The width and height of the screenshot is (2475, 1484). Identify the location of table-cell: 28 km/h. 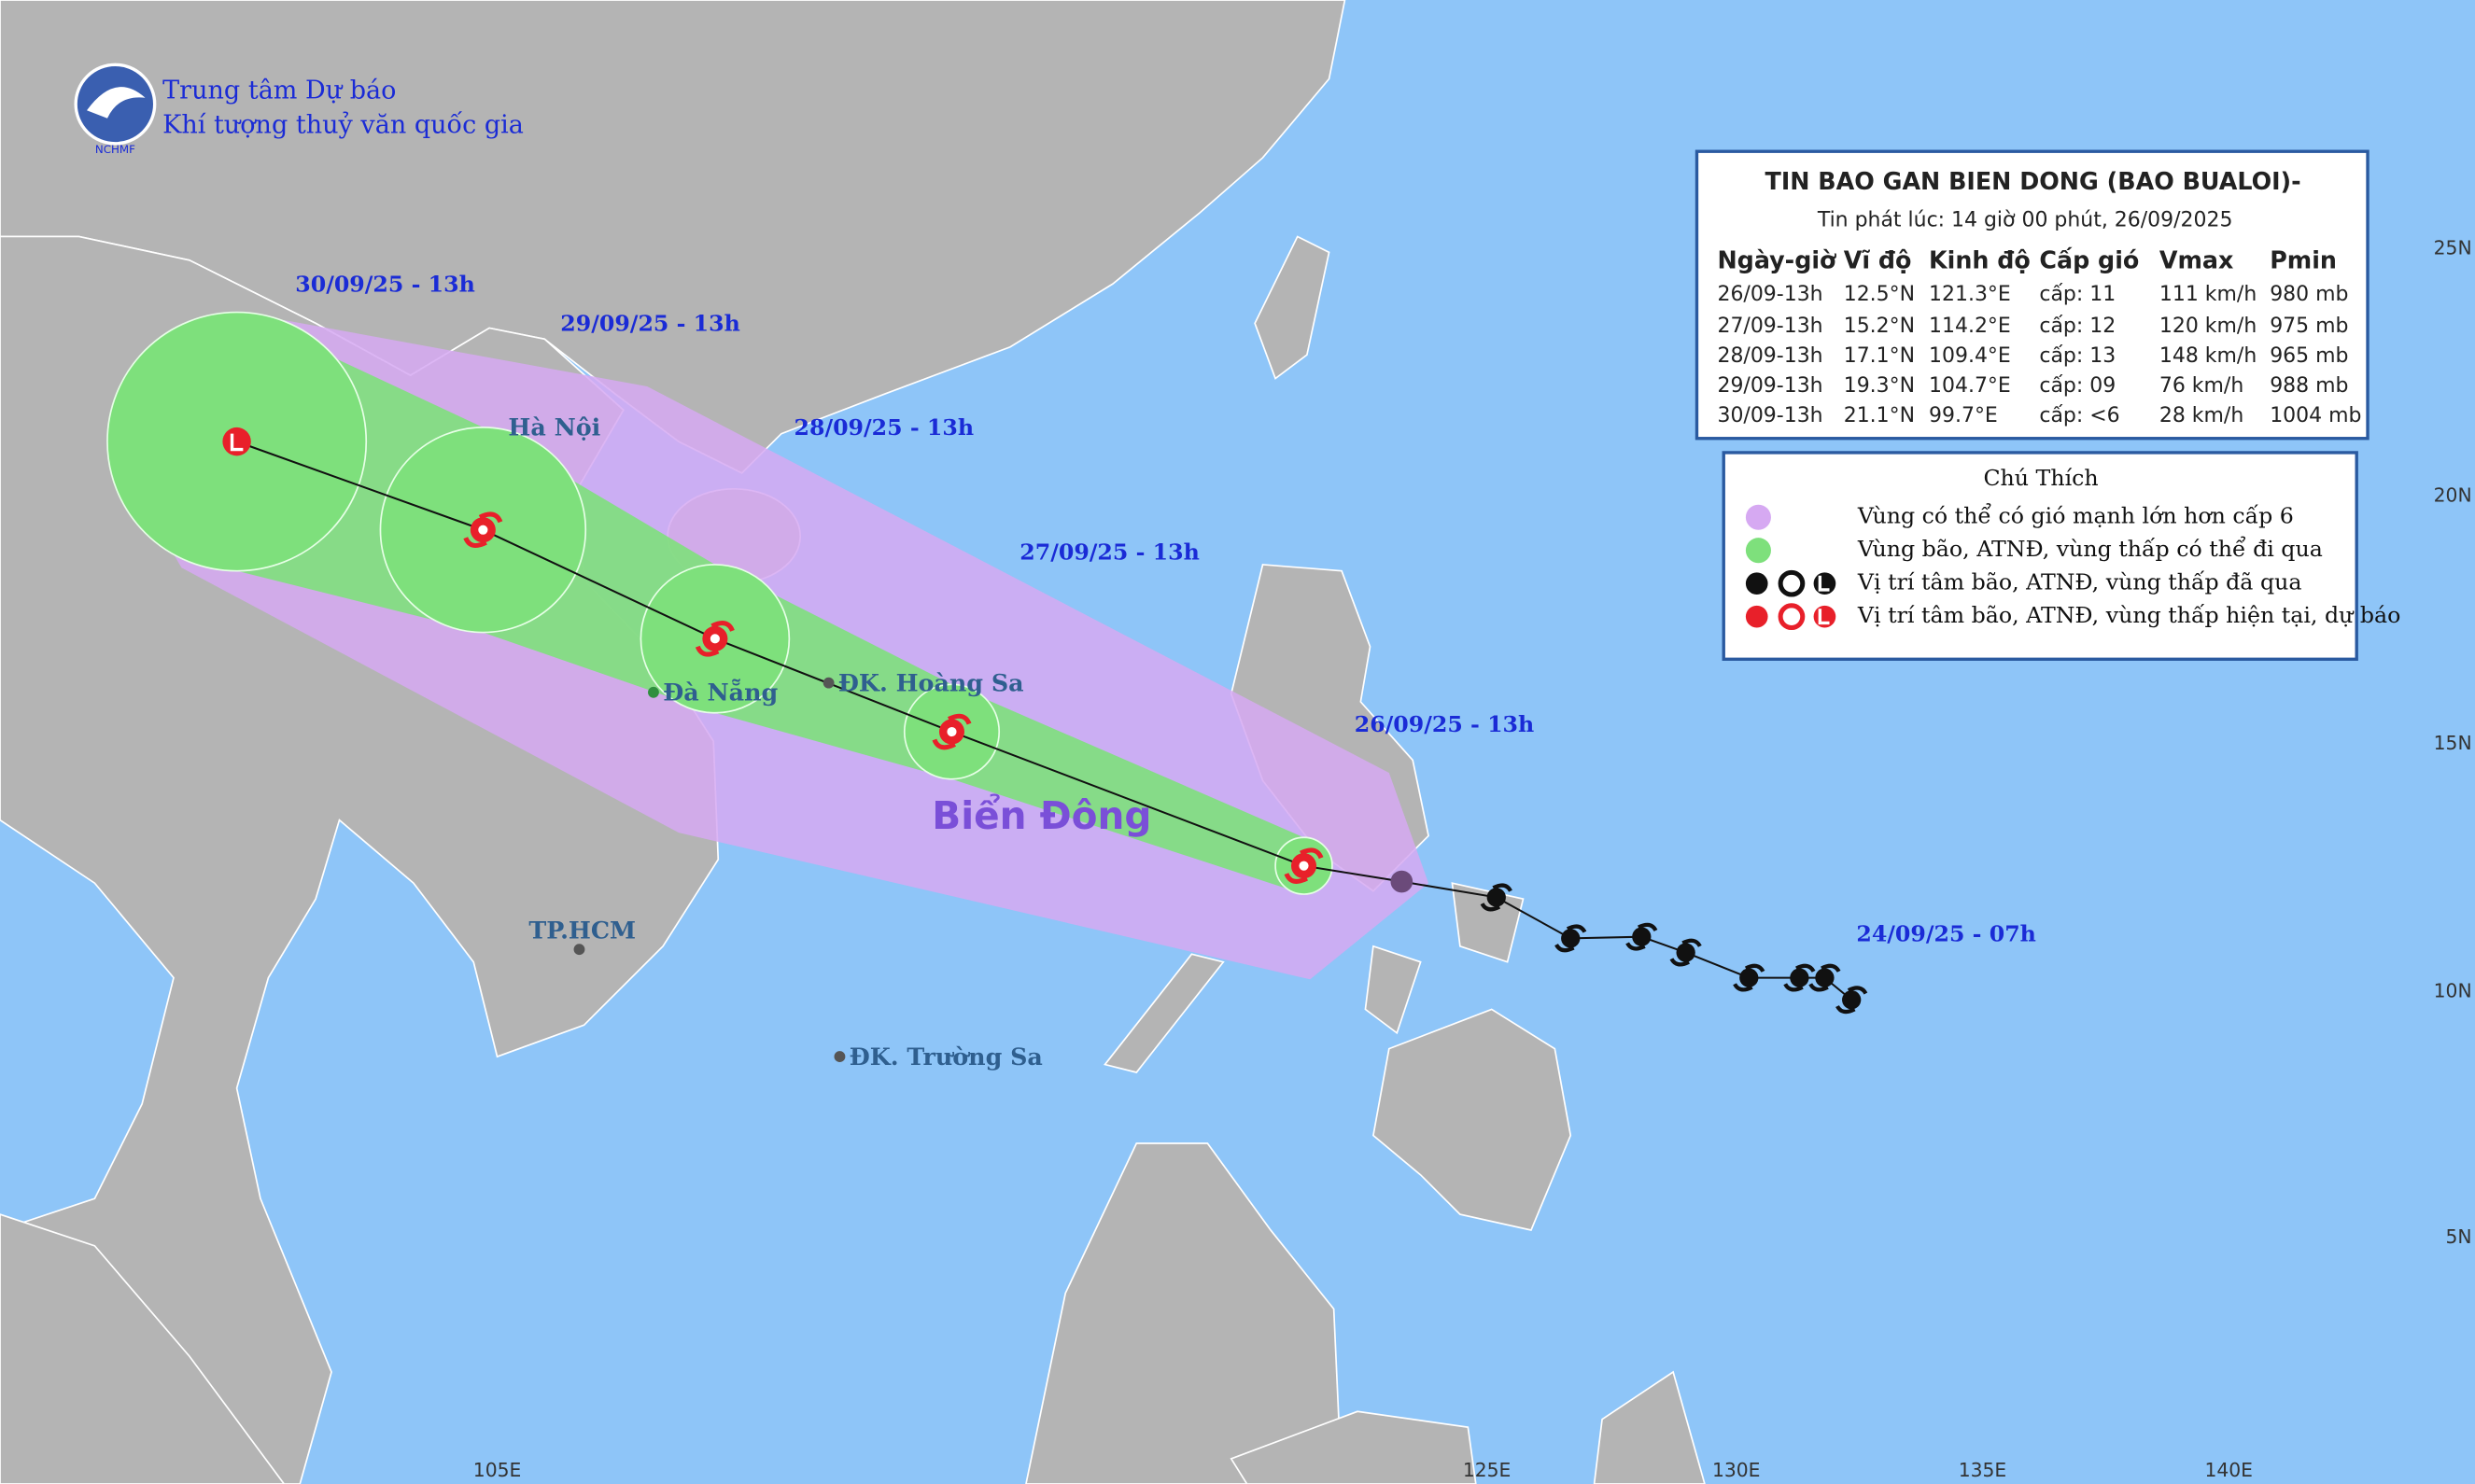
(2201, 415).